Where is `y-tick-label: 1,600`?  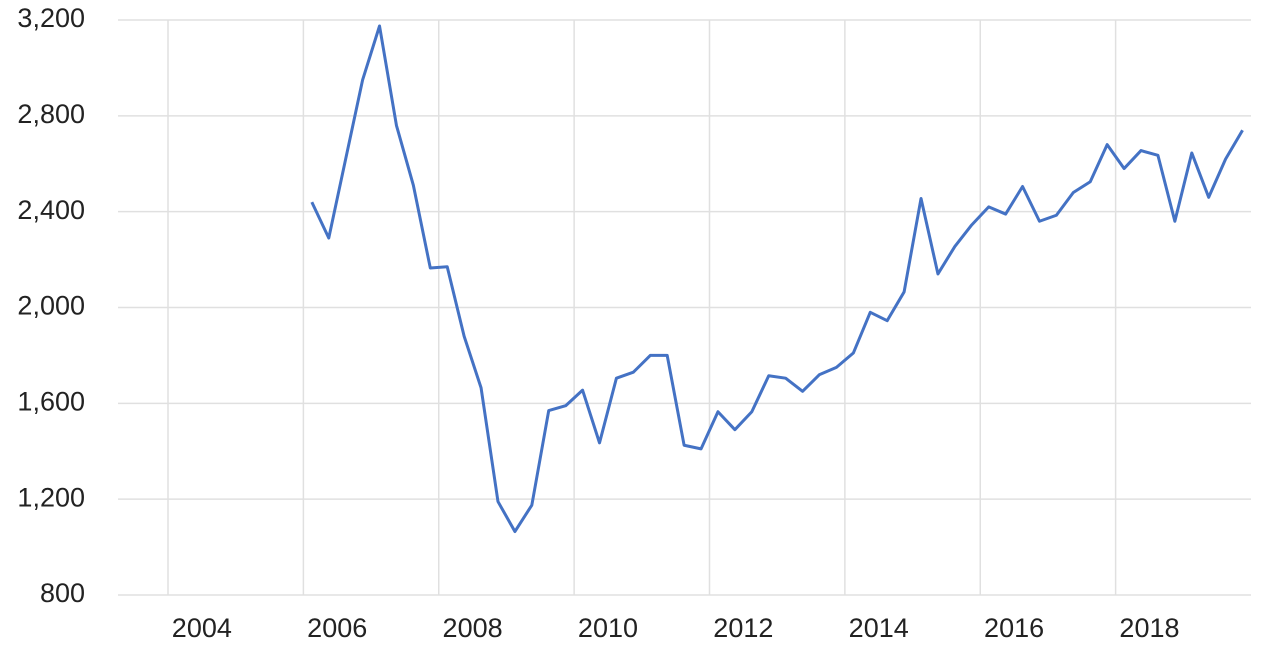
y-tick-label: 1,600 is located at coordinates (51, 401).